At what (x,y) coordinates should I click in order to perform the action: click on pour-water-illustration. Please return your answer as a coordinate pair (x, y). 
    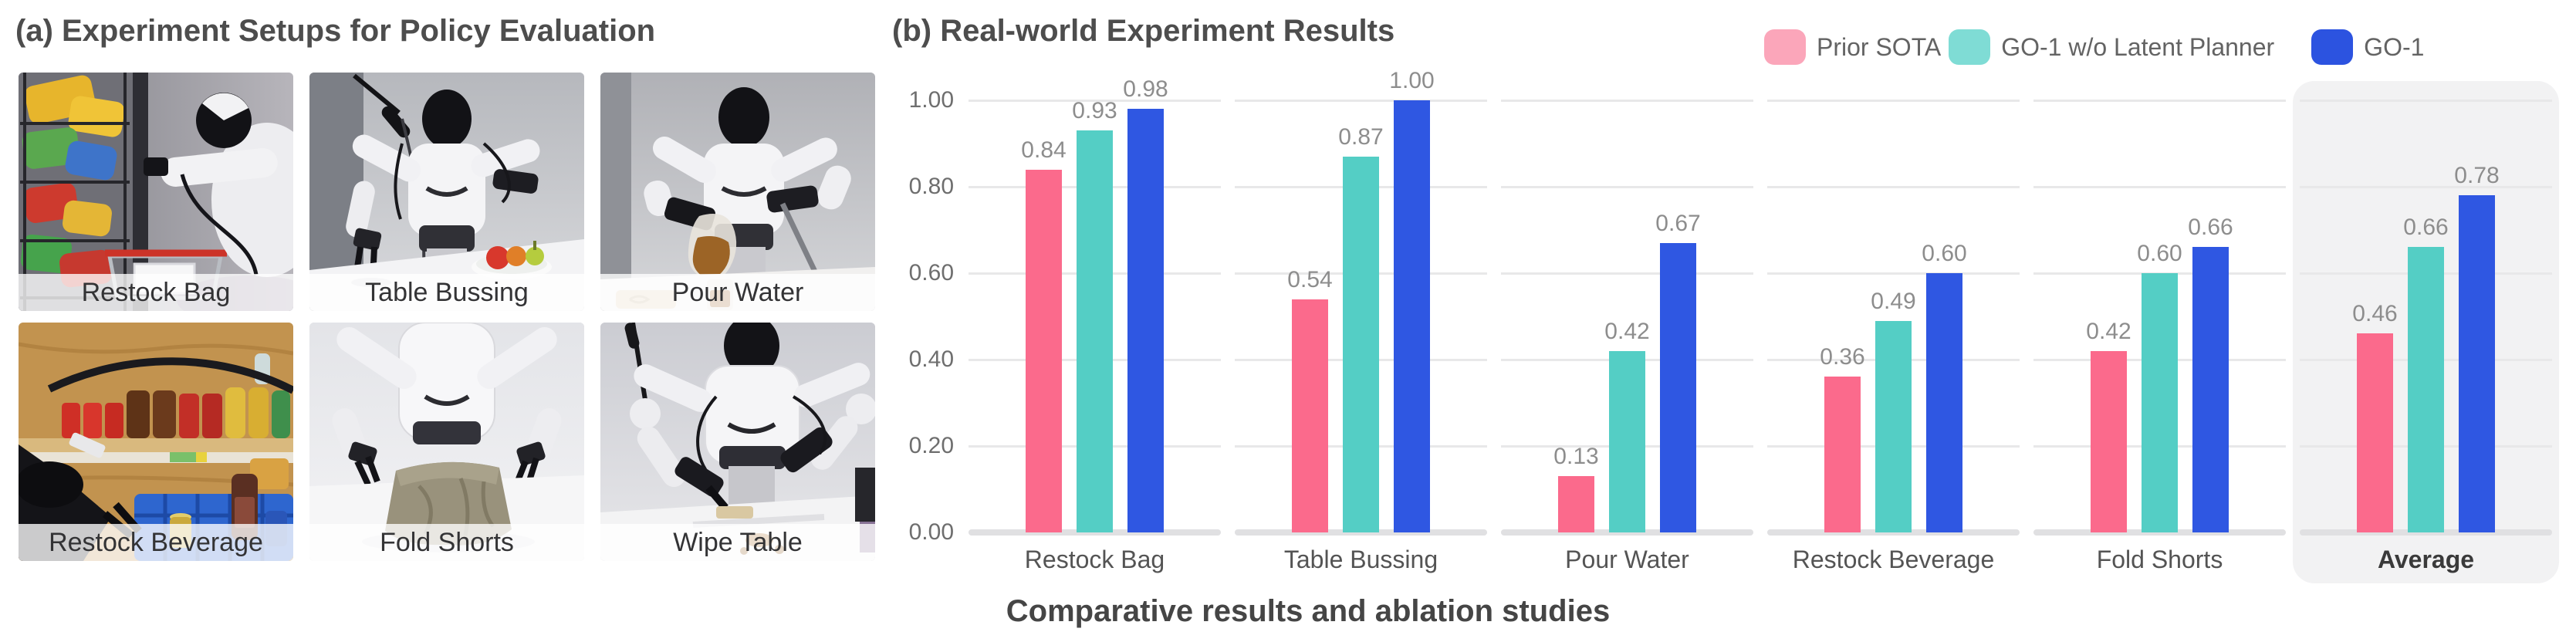
    Looking at the image, I should click on (737, 192).